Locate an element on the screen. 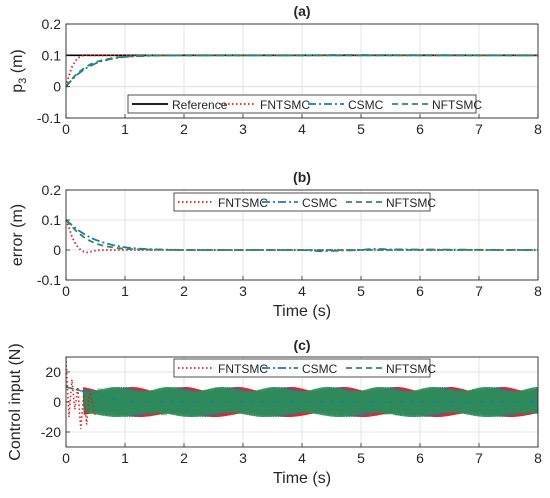 The image size is (550, 498). legend-box is located at coordinates (302, 202).